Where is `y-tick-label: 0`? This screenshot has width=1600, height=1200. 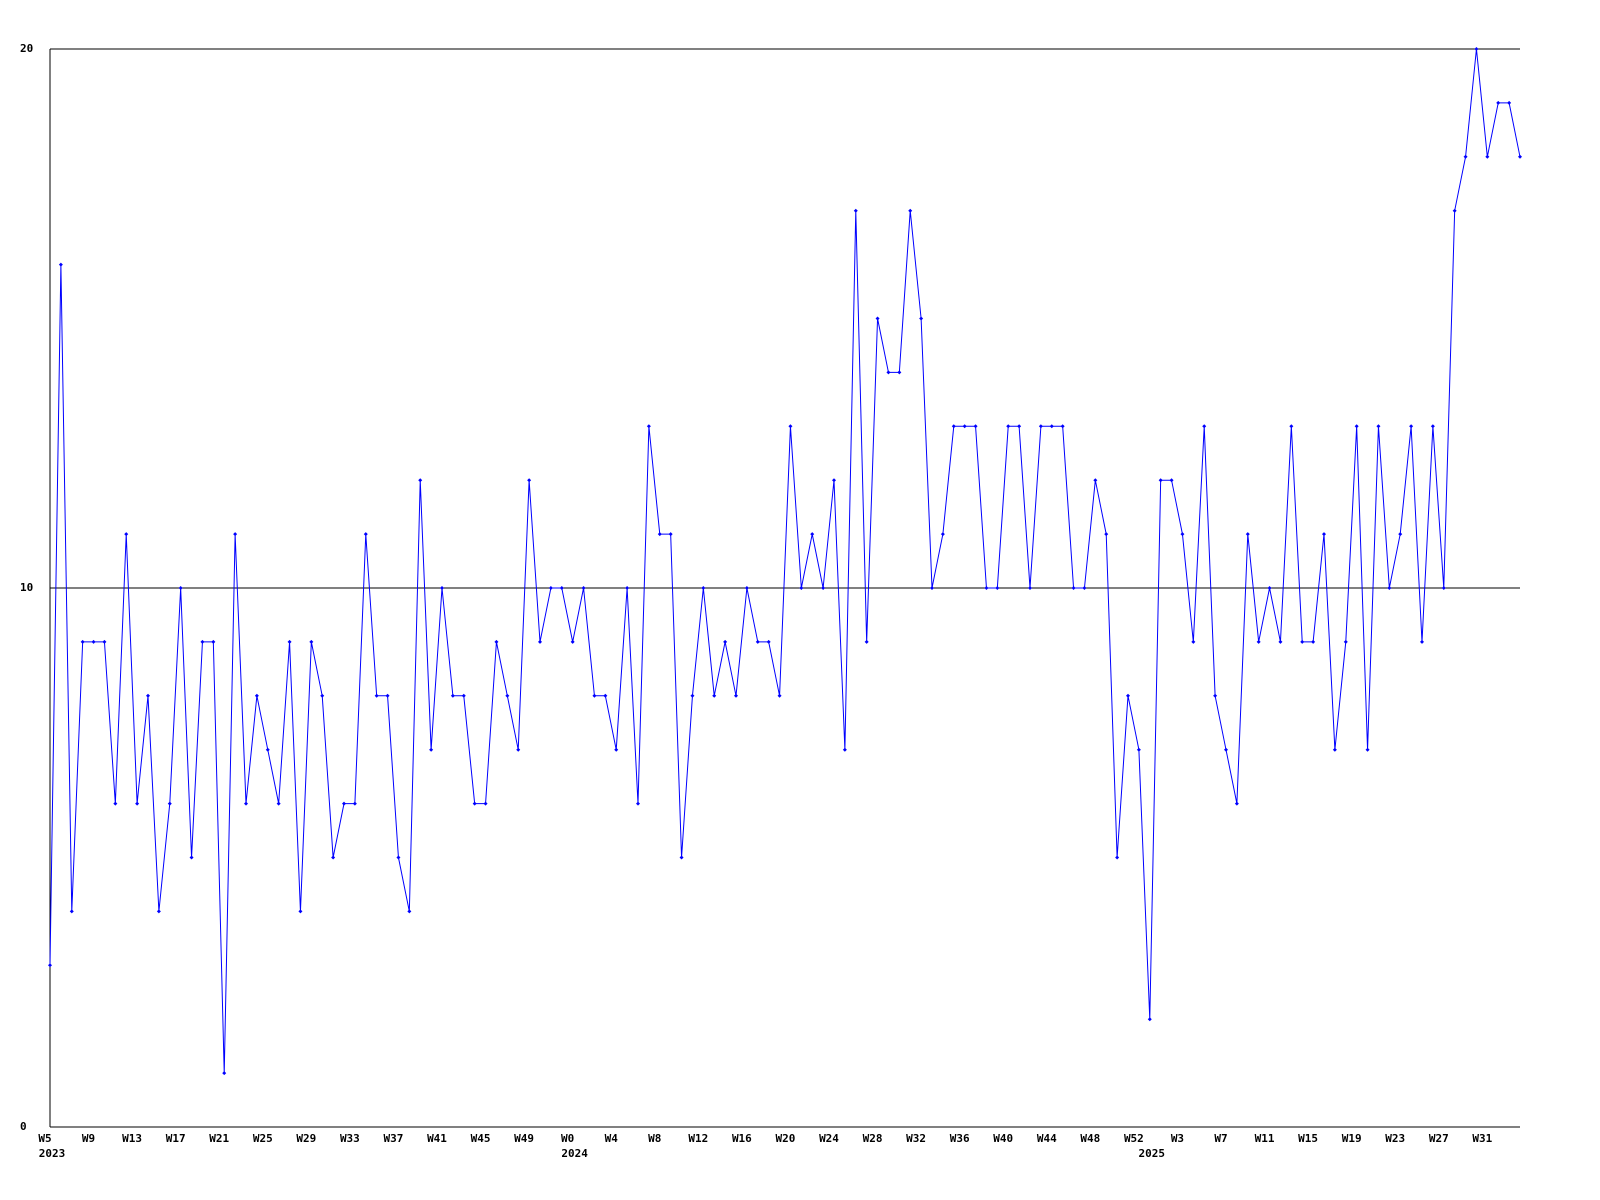
y-tick-label: 0 is located at coordinates (23, 1126).